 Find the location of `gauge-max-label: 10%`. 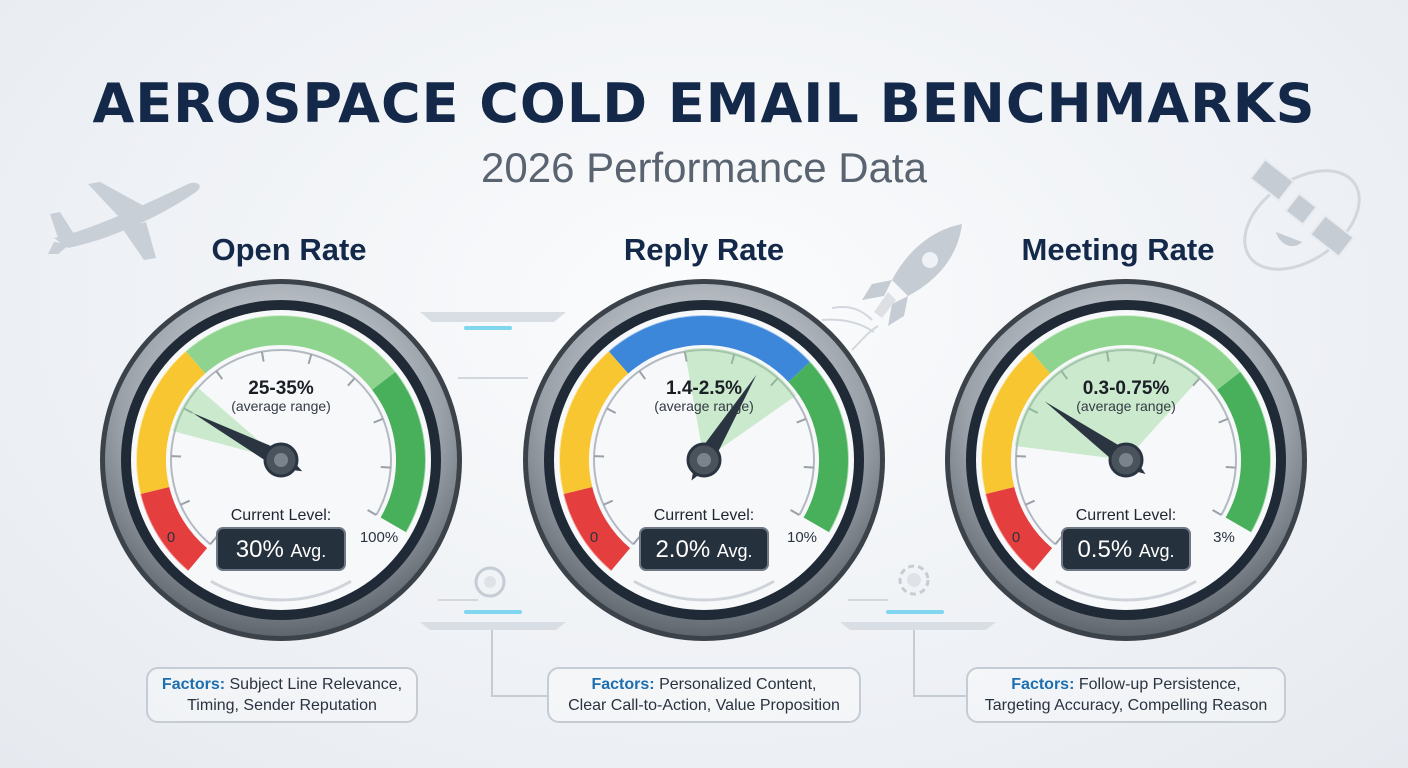

gauge-max-label: 10% is located at coordinates (802, 537).